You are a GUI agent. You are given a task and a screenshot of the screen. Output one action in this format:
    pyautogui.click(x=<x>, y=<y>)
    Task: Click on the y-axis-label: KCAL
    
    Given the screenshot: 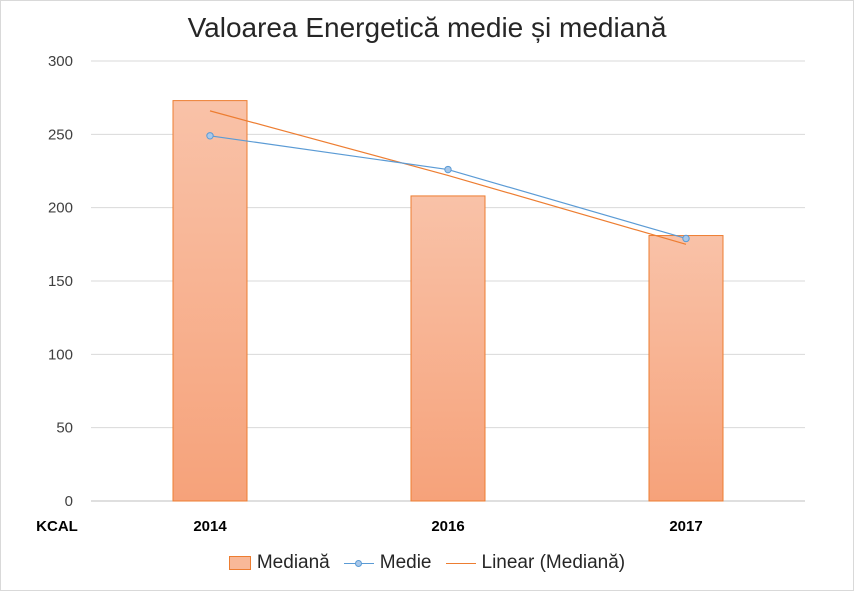 What is the action you would take?
    pyautogui.click(x=57, y=526)
    